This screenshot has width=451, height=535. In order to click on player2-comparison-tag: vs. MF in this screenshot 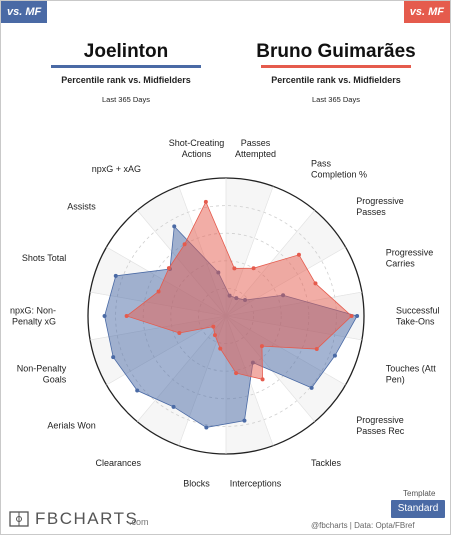, I will do `click(426, 12)`.